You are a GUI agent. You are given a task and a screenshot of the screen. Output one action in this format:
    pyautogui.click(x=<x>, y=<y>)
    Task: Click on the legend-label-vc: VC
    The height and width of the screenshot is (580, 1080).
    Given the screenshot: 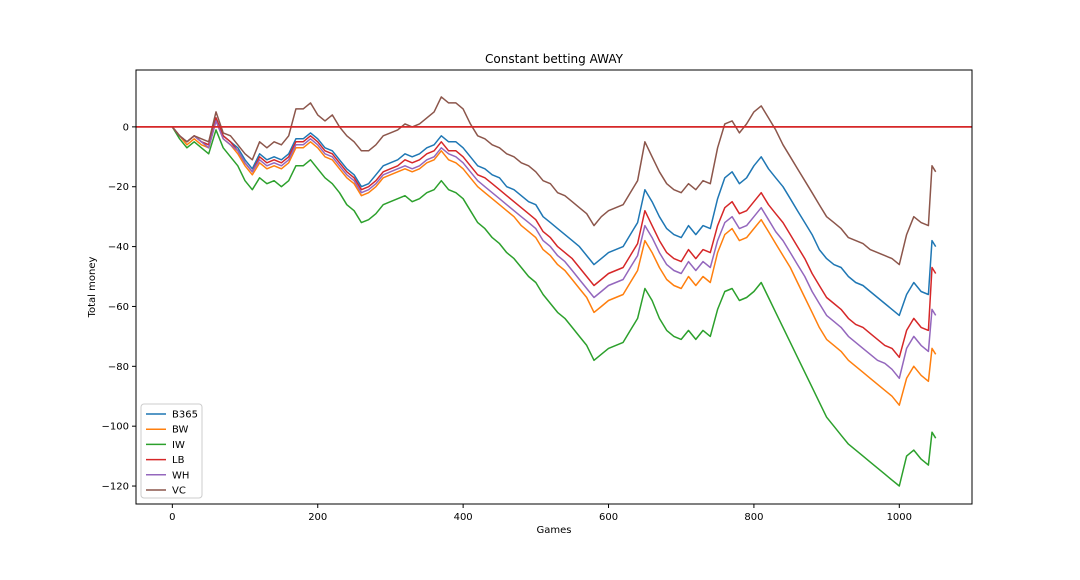 What is the action you would take?
    pyautogui.click(x=179, y=491)
    